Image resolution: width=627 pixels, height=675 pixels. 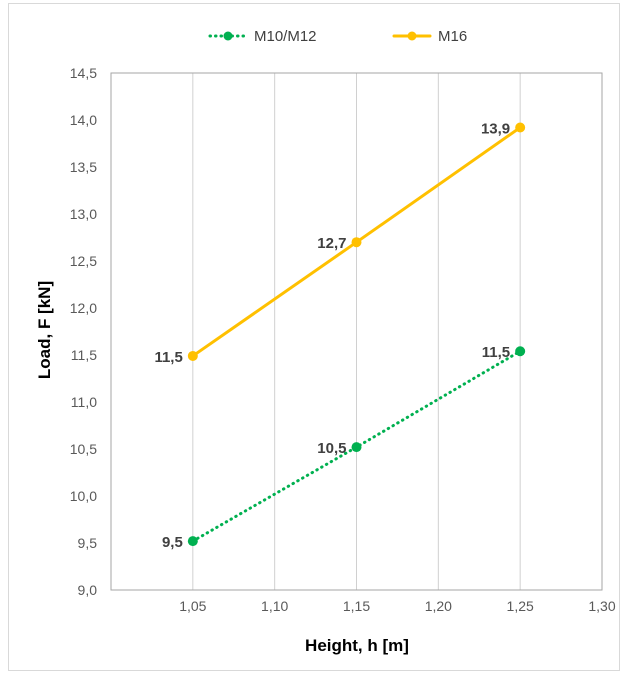 I want to click on legend-label: M10/M12, so click(x=285, y=36).